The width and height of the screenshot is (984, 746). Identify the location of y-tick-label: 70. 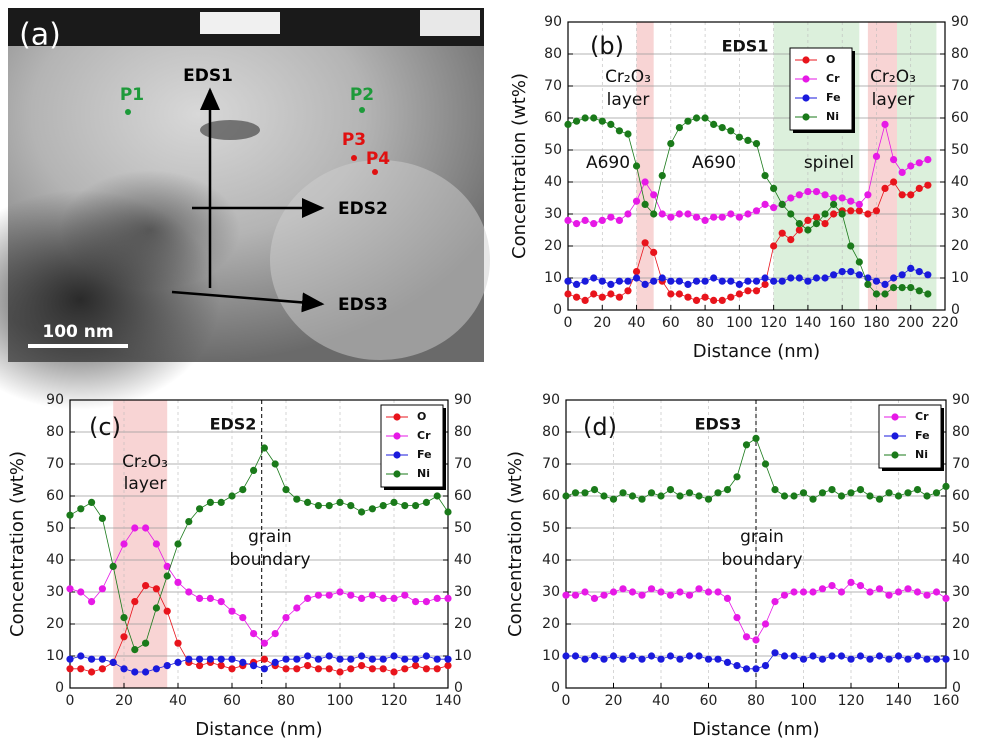
(551, 464).